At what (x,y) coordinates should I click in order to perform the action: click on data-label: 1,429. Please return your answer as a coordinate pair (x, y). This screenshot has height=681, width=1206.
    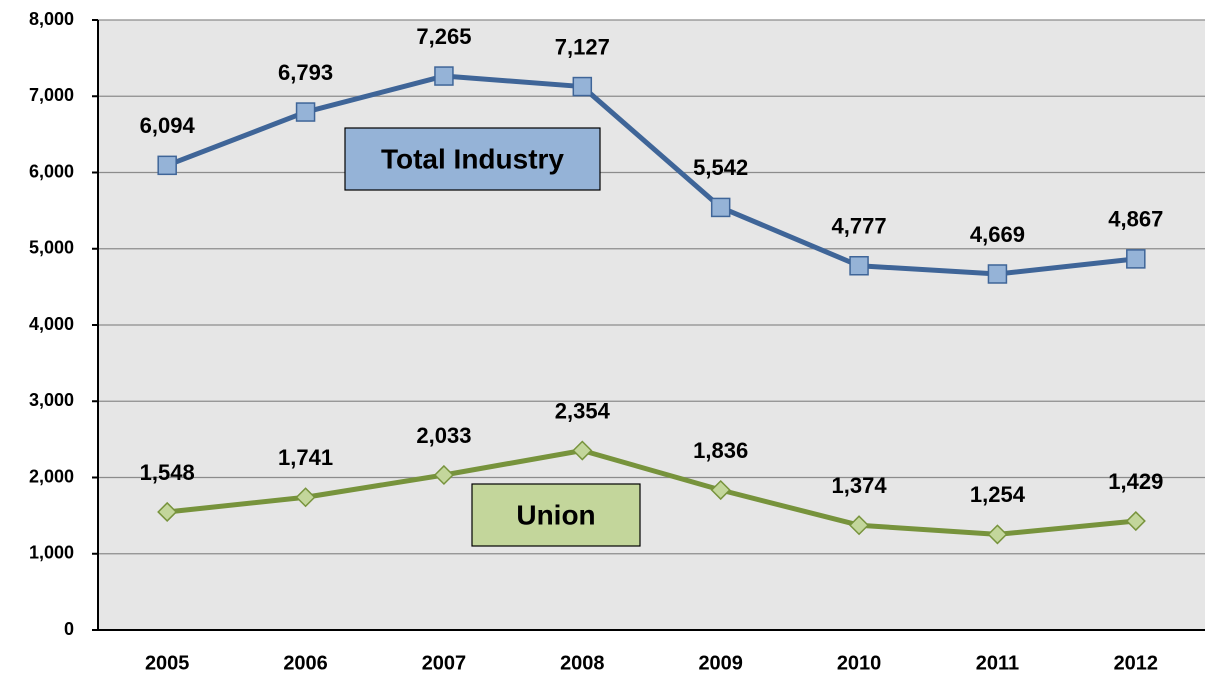
    Looking at the image, I should click on (1135, 481).